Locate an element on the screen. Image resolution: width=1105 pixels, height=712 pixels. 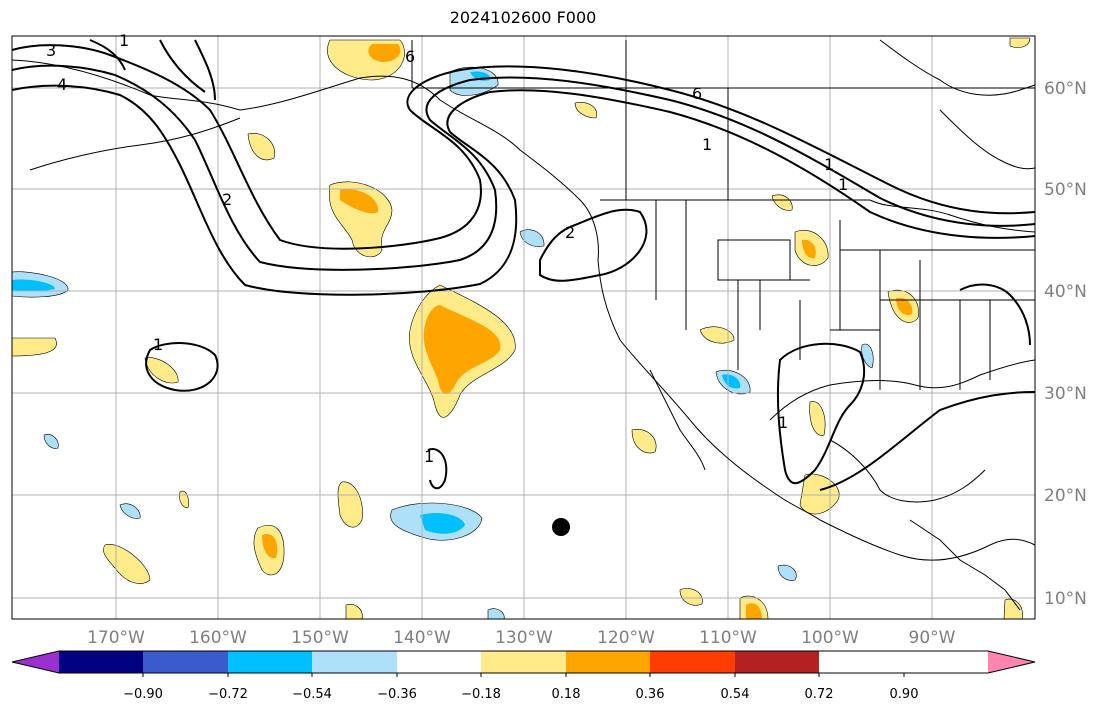
colorbar-tick-label: 0.18 is located at coordinates (566, 694).